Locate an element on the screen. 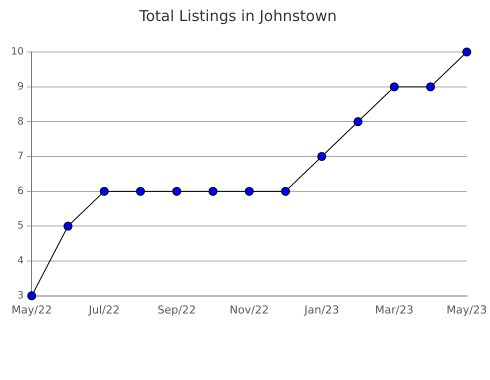 Image resolution: width=490 pixels, height=380 pixels. y-tick-label: 10 is located at coordinates (17, 52).